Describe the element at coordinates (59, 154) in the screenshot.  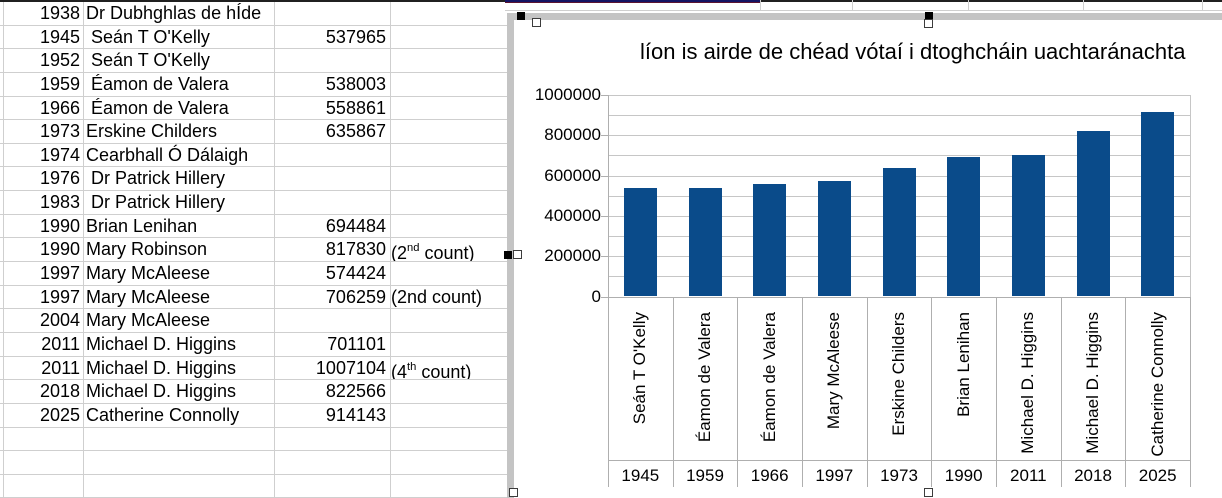
I see `cell-year: 1974` at that location.